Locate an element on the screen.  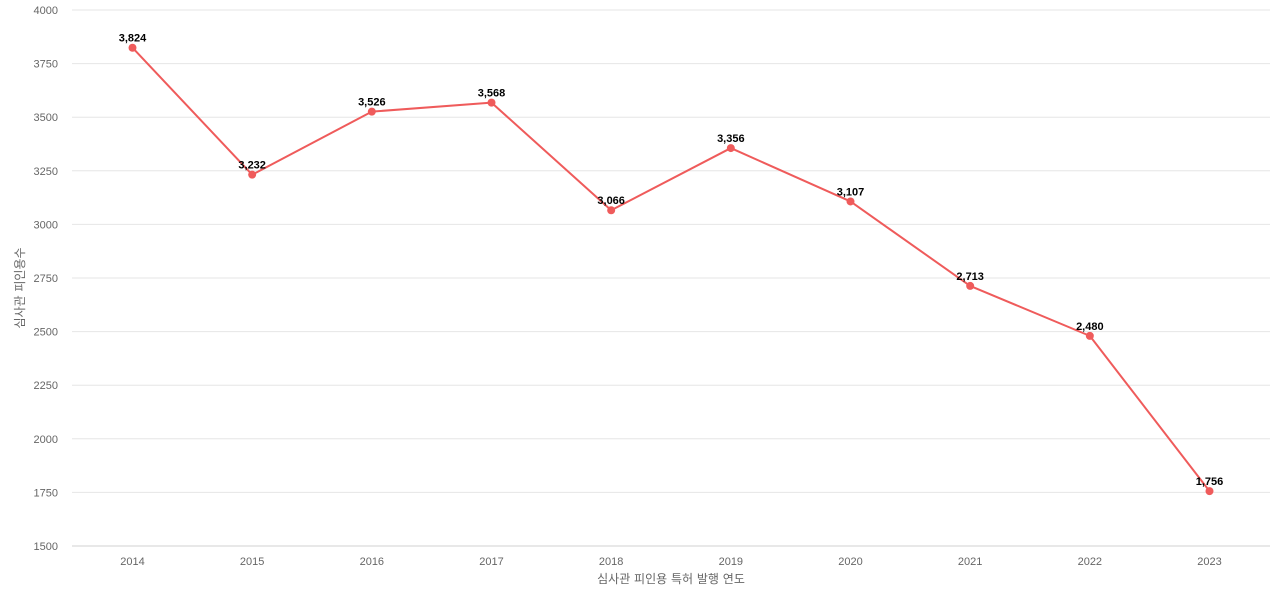
y-axis-title: 심사관 피인용수 is located at coordinates (20, 287).